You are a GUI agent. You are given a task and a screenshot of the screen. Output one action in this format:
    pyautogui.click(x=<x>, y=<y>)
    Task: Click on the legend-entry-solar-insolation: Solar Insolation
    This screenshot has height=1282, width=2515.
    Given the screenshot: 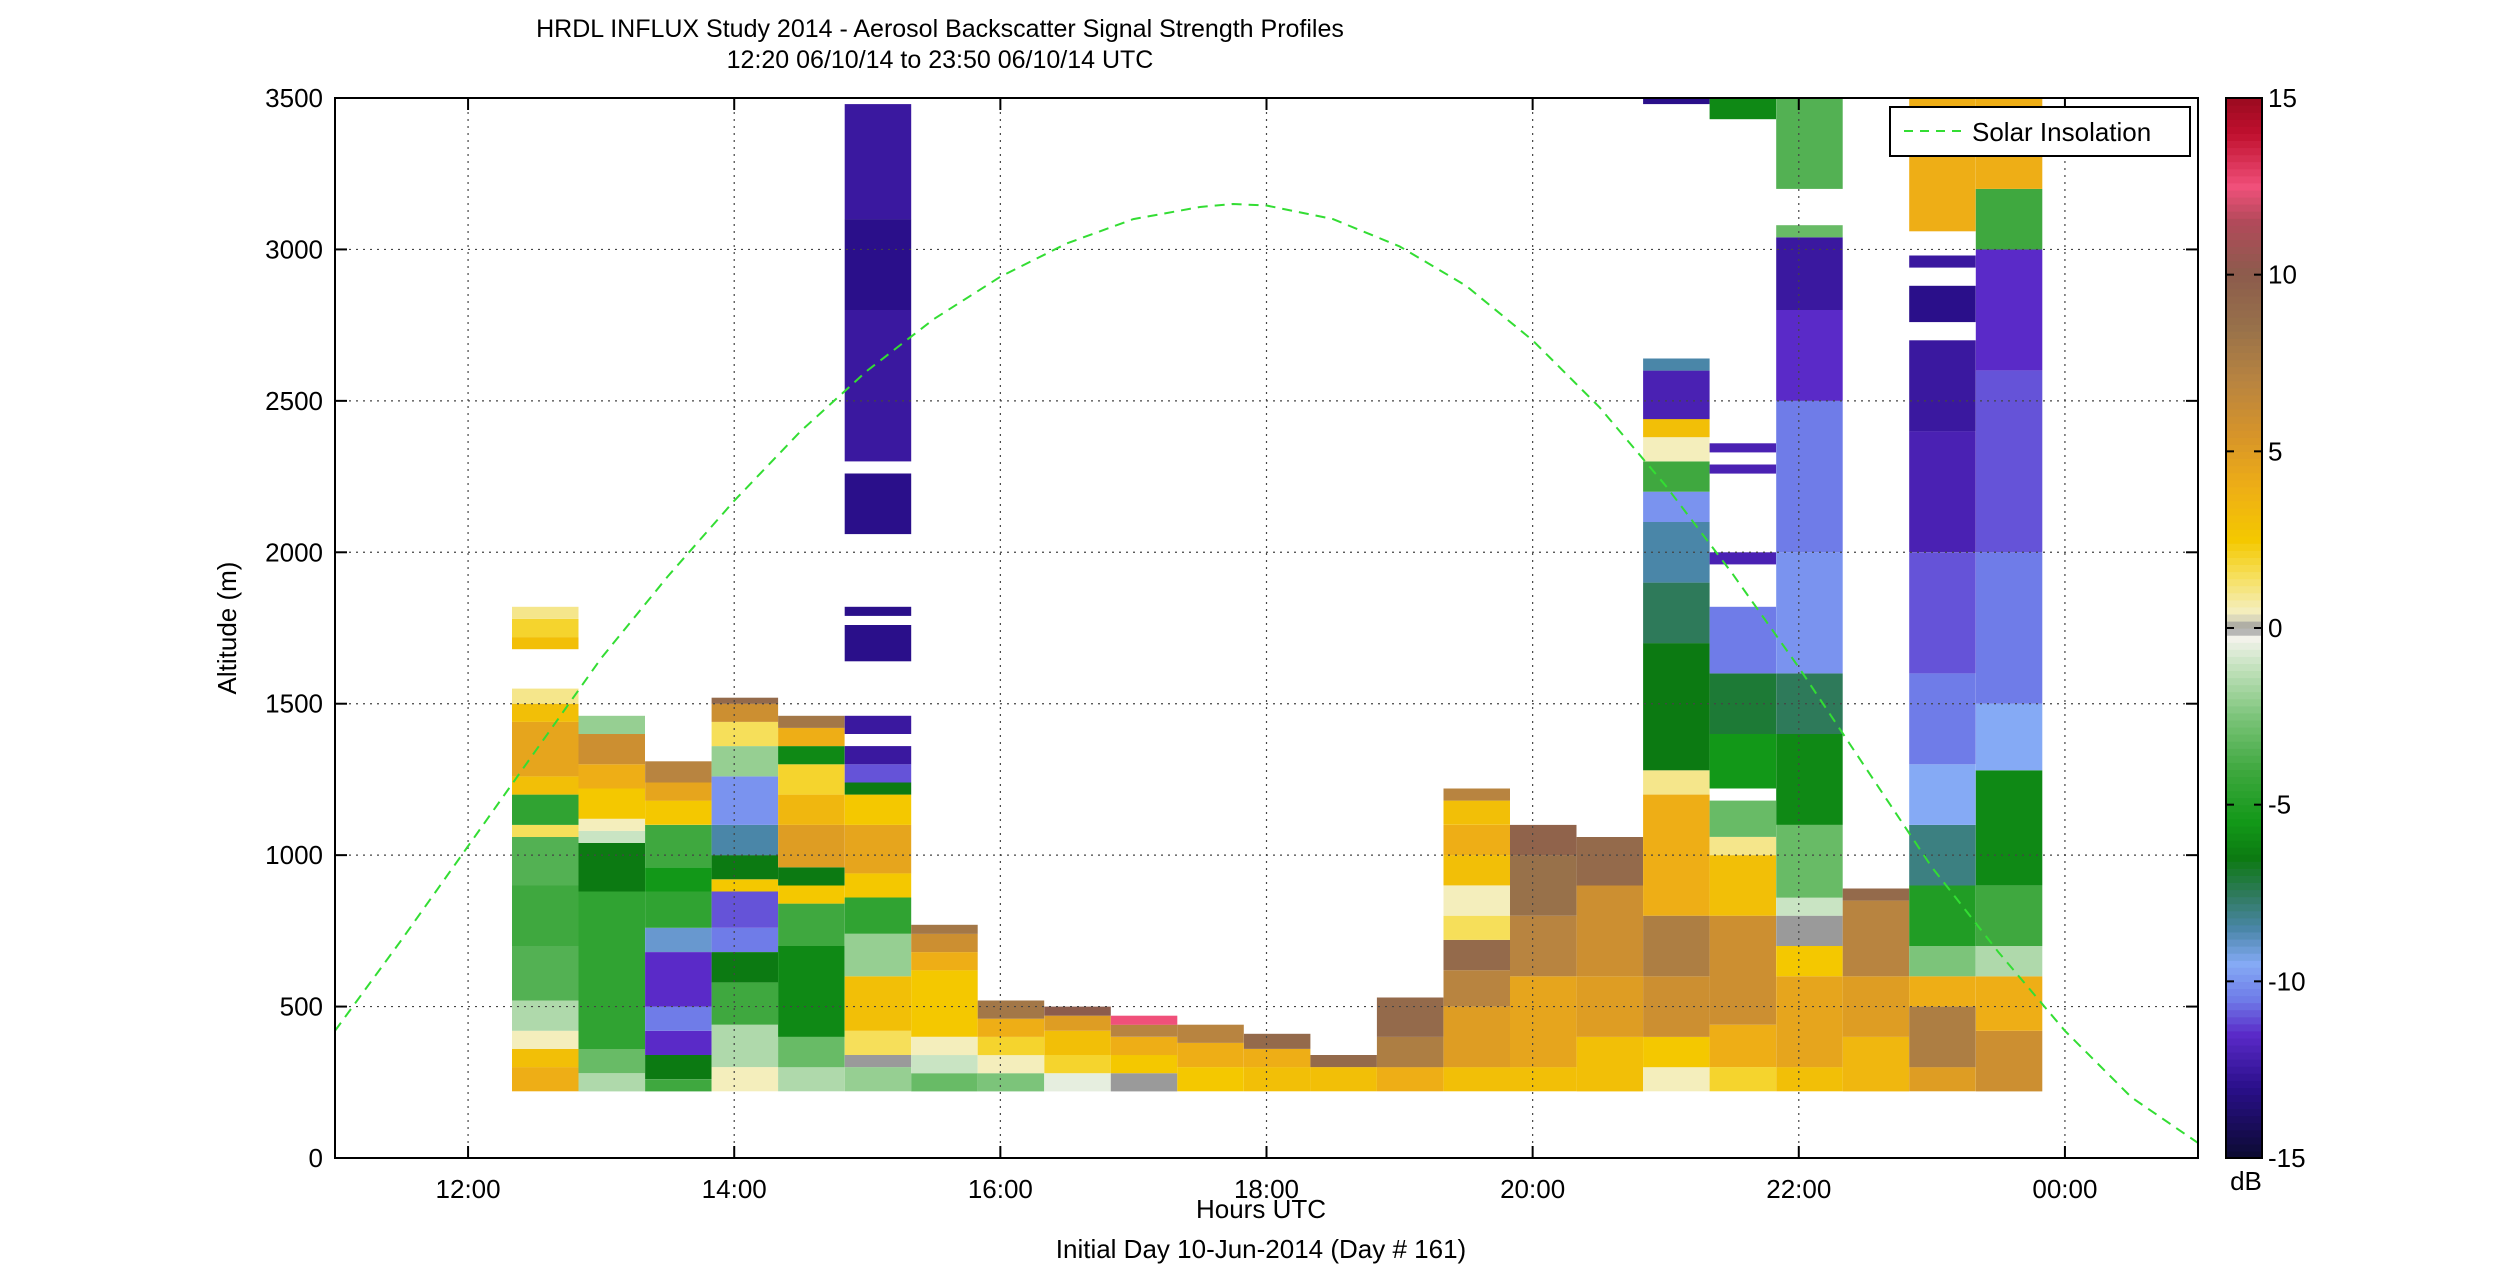 What is the action you would take?
    pyautogui.click(x=2061, y=132)
    